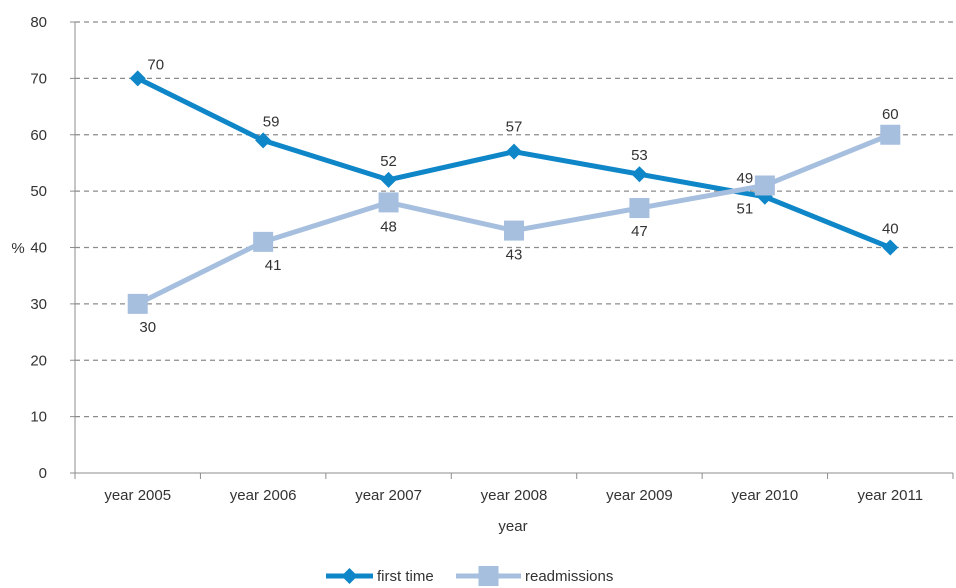 The width and height of the screenshot is (956, 588). What do you see at coordinates (745, 178) in the screenshot?
I see `data-label: 49` at bounding box center [745, 178].